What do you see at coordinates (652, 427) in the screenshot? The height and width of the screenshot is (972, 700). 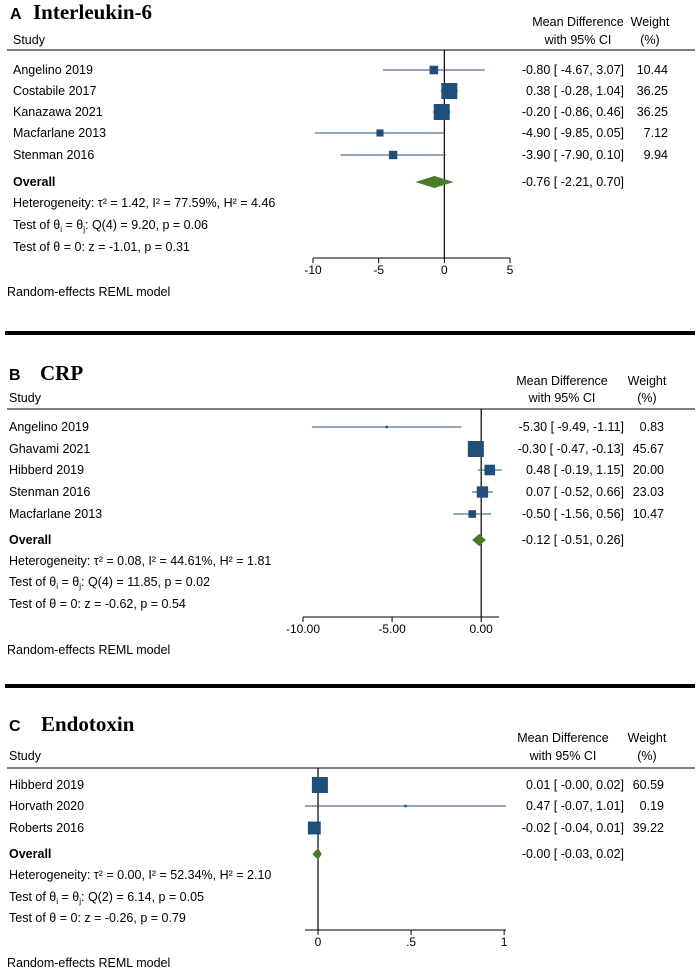 I see `study-weight: 0.83` at bounding box center [652, 427].